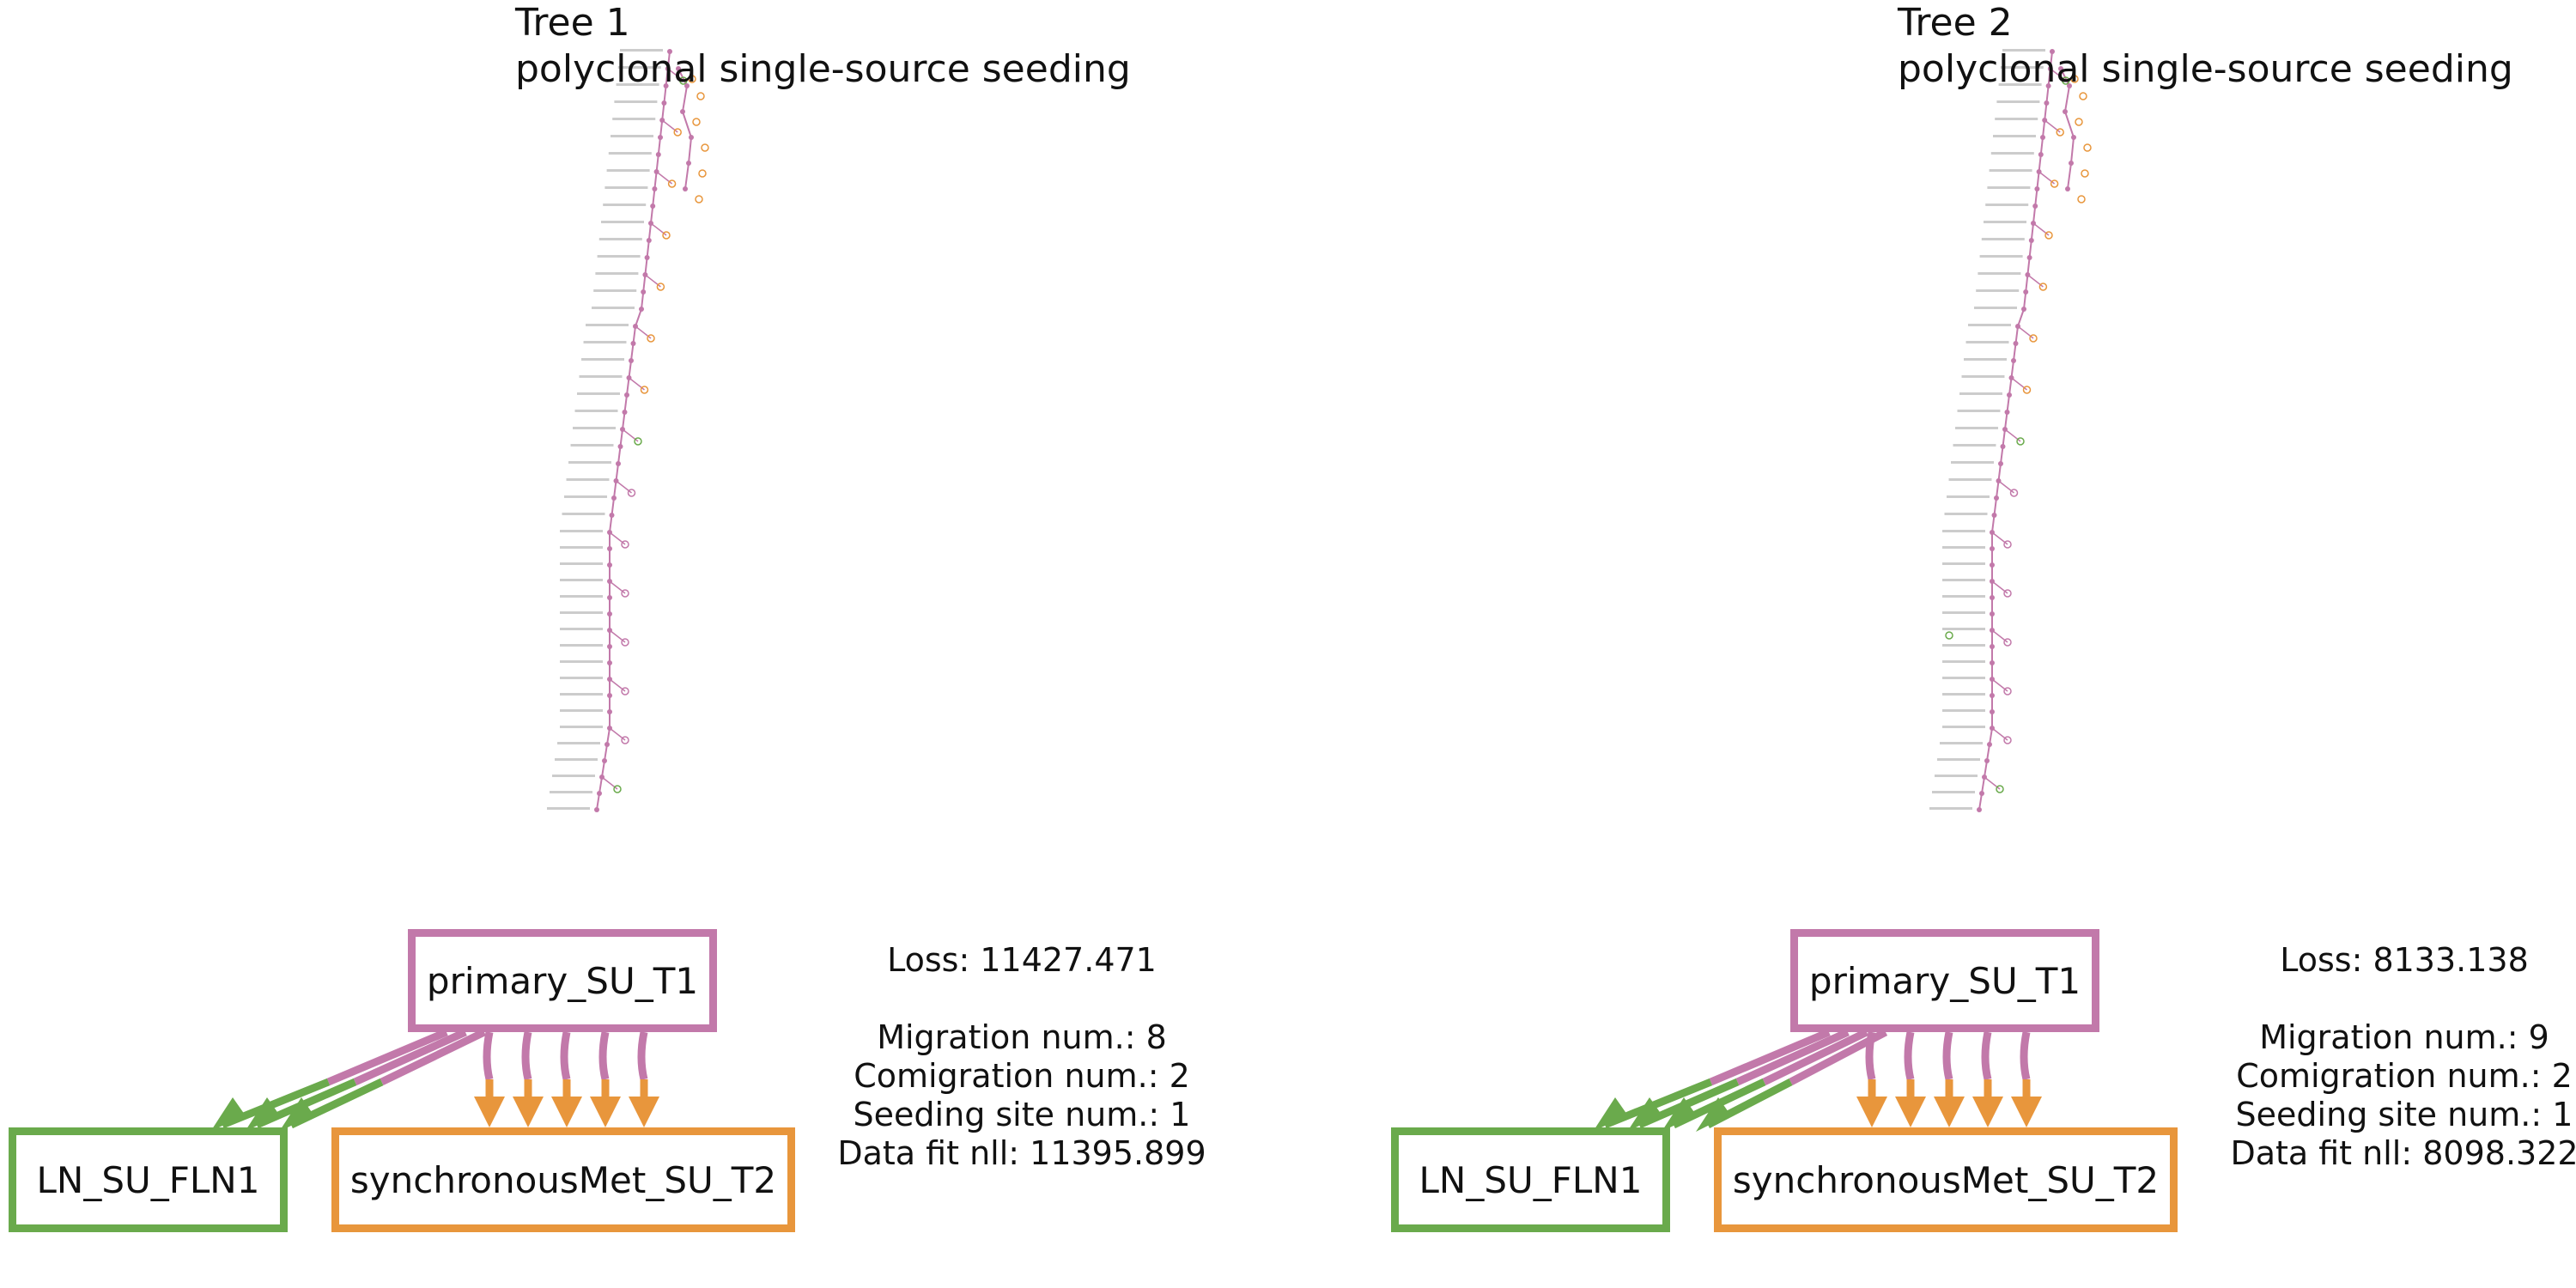 Image resolution: width=2576 pixels, height=1288 pixels. Describe the element at coordinates (2403, 1153) in the screenshot. I see `data-fit-text: Data fit nll: 8098.322` at that location.